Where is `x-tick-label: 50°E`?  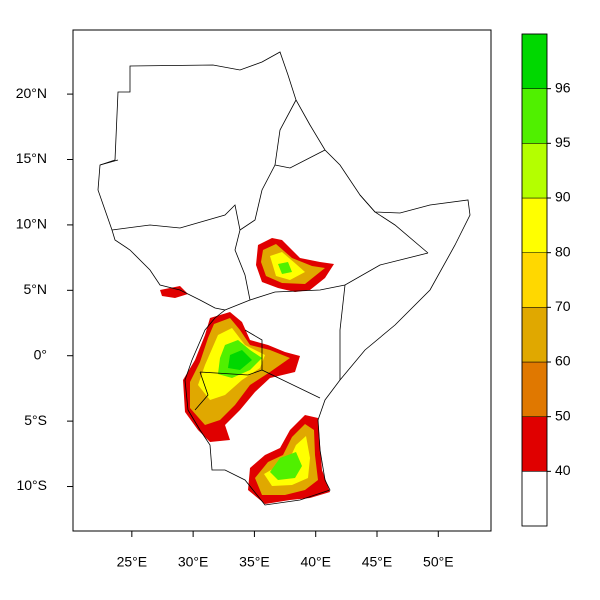 x-tick-label: 50°E is located at coordinates (438, 562).